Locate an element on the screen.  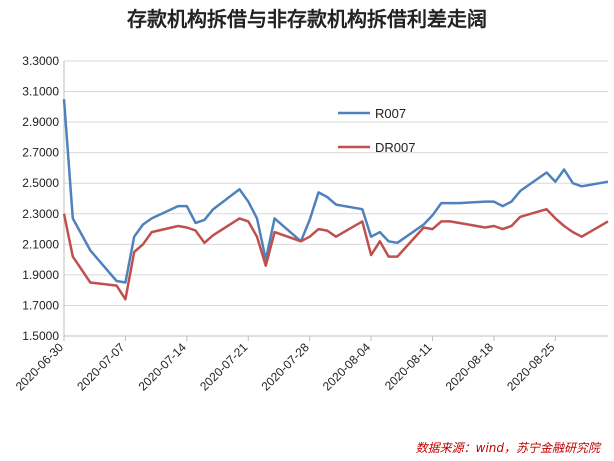
x-tick-label: 2020-07-07 is located at coordinates (101, 367).